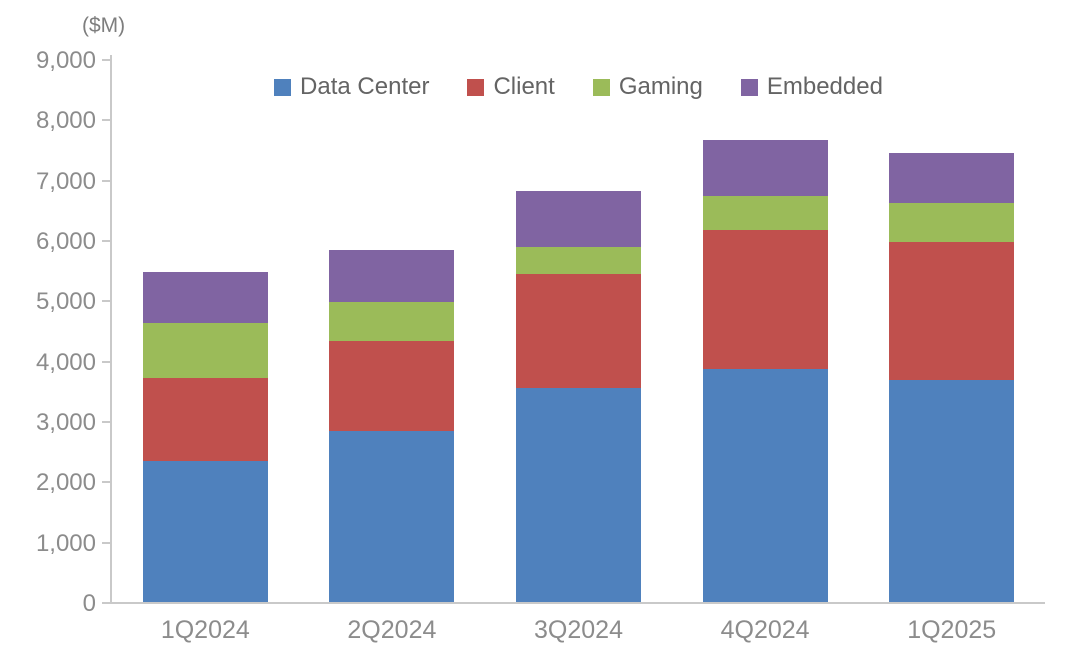 The height and width of the screenshot is (668, 1080). I want to click on bar-segment-embedded-1q2025, so click(952, 178).